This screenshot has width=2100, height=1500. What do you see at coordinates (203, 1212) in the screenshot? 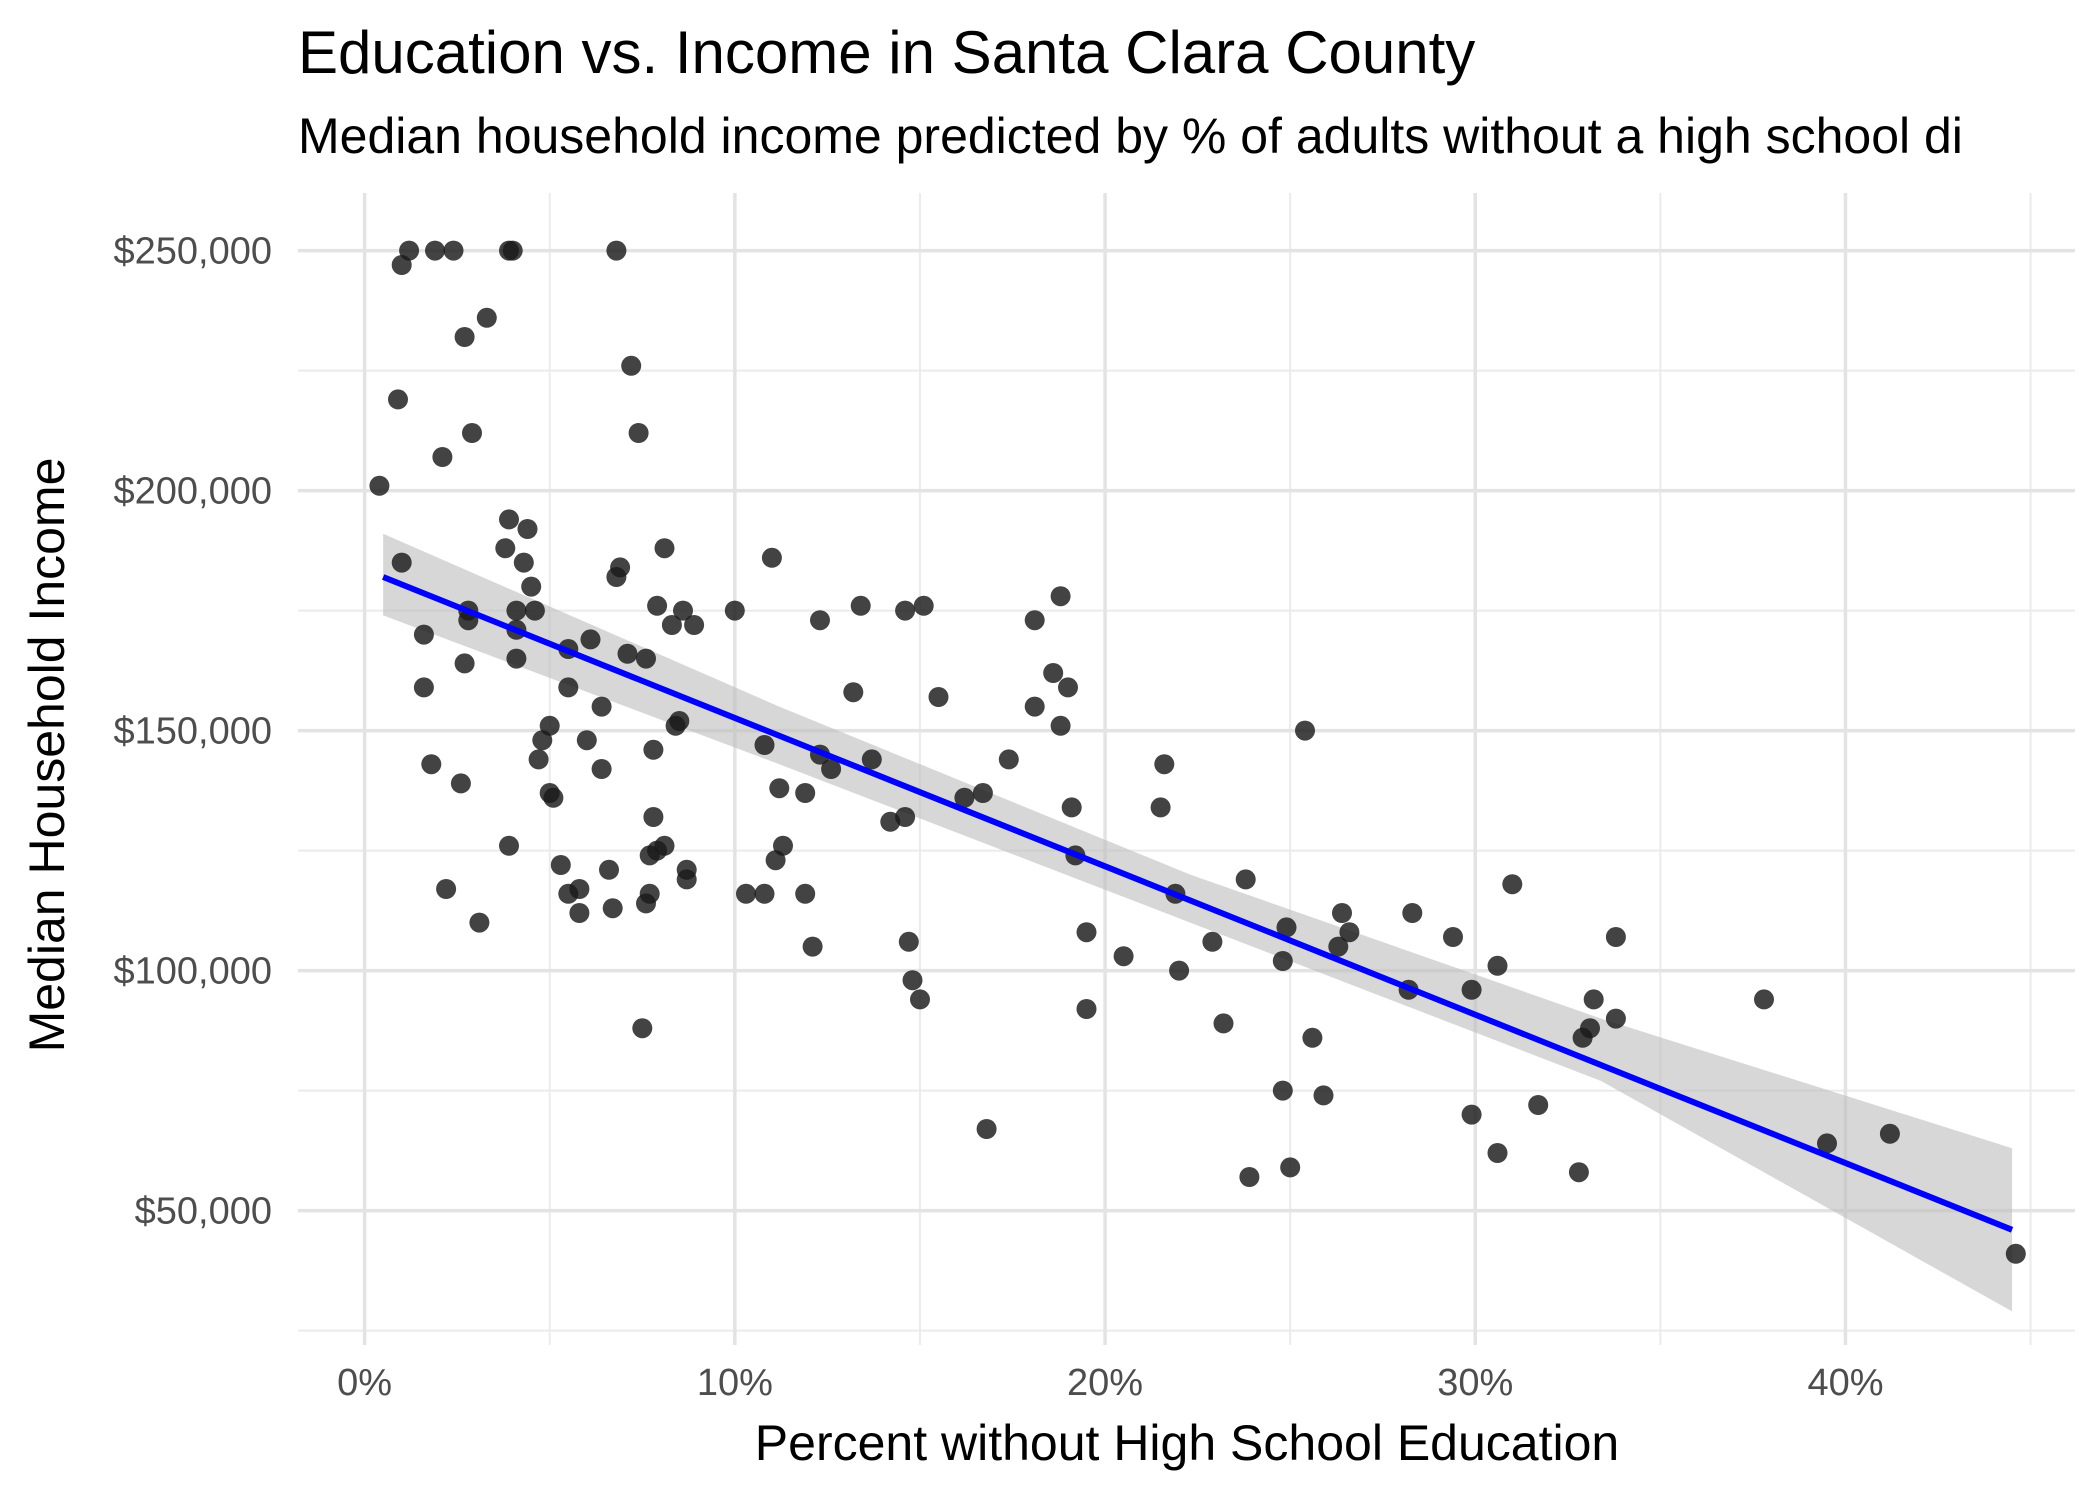
I see `y-tick-label-0: $50,000` at bounding box center [203, 1212].